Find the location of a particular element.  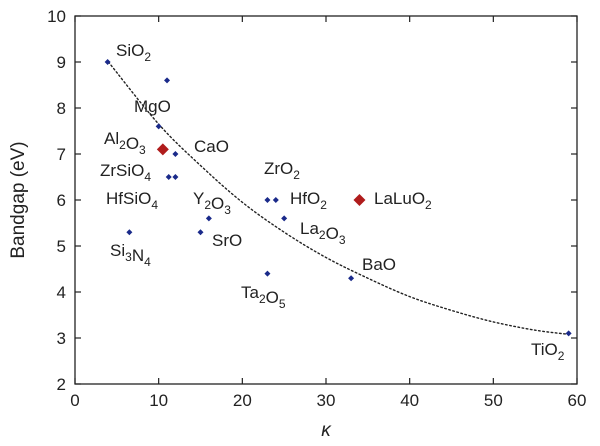

label-main-text: ZrO is located at coordinates (278, 168).